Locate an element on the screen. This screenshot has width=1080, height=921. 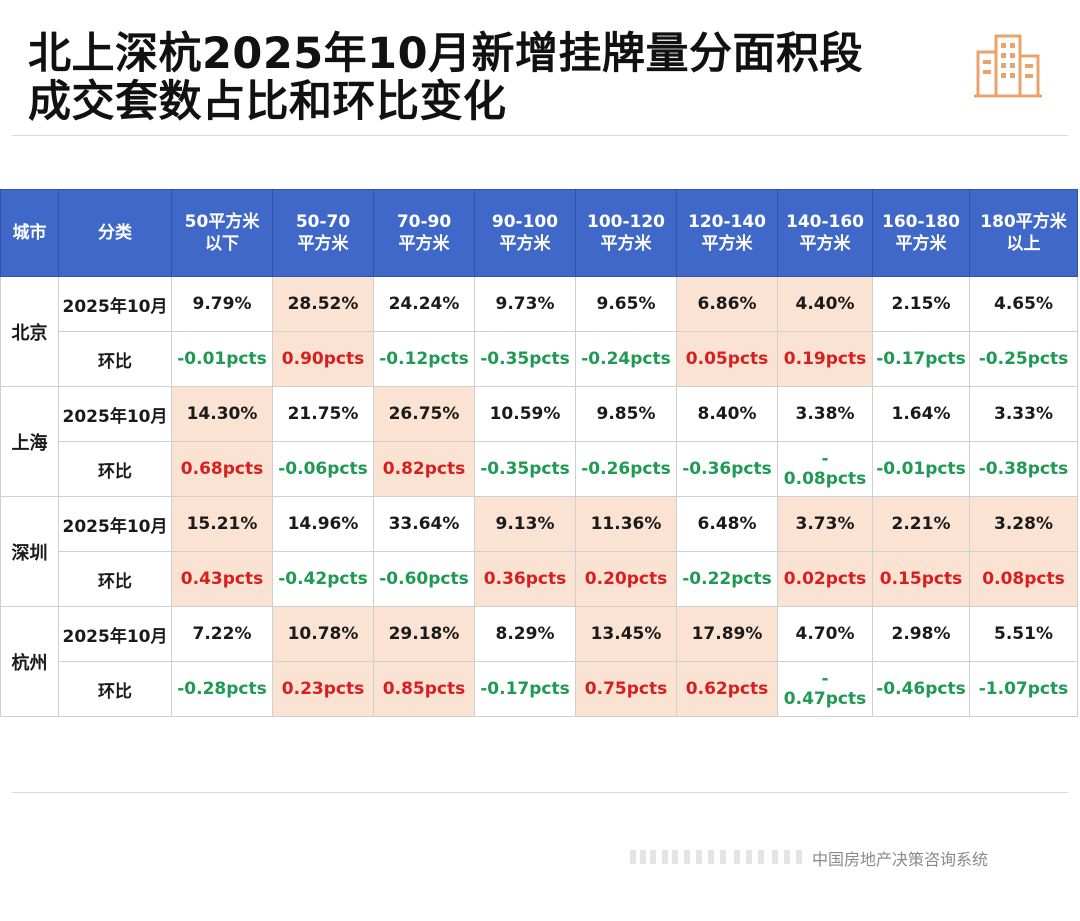
mom-cell: 0.08pcts is located at coordinates (1023, 579).